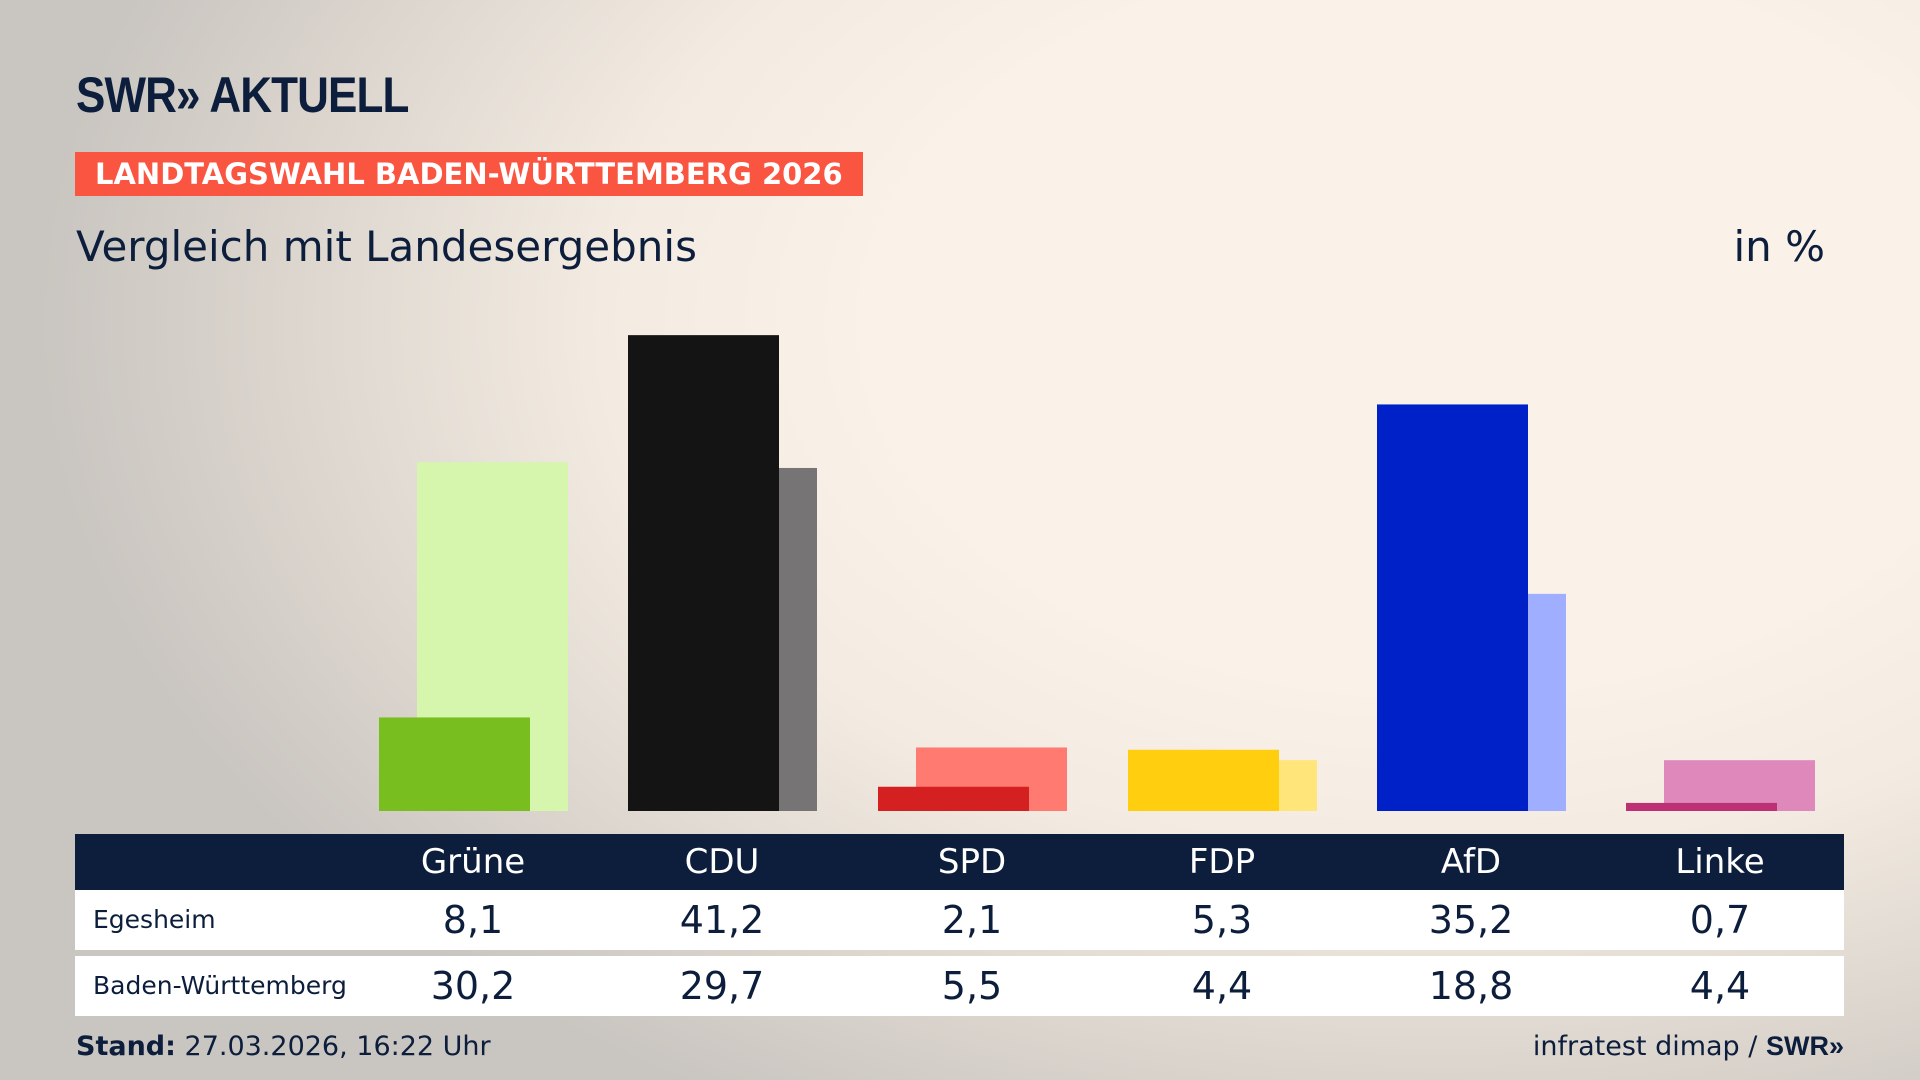 This screenshot has width=1920, height=1080. Describe the element at coordinates (386, 246) in the screenshot. I see `chart-subtitle: Vergleich mit Landesergebnis` at that location.